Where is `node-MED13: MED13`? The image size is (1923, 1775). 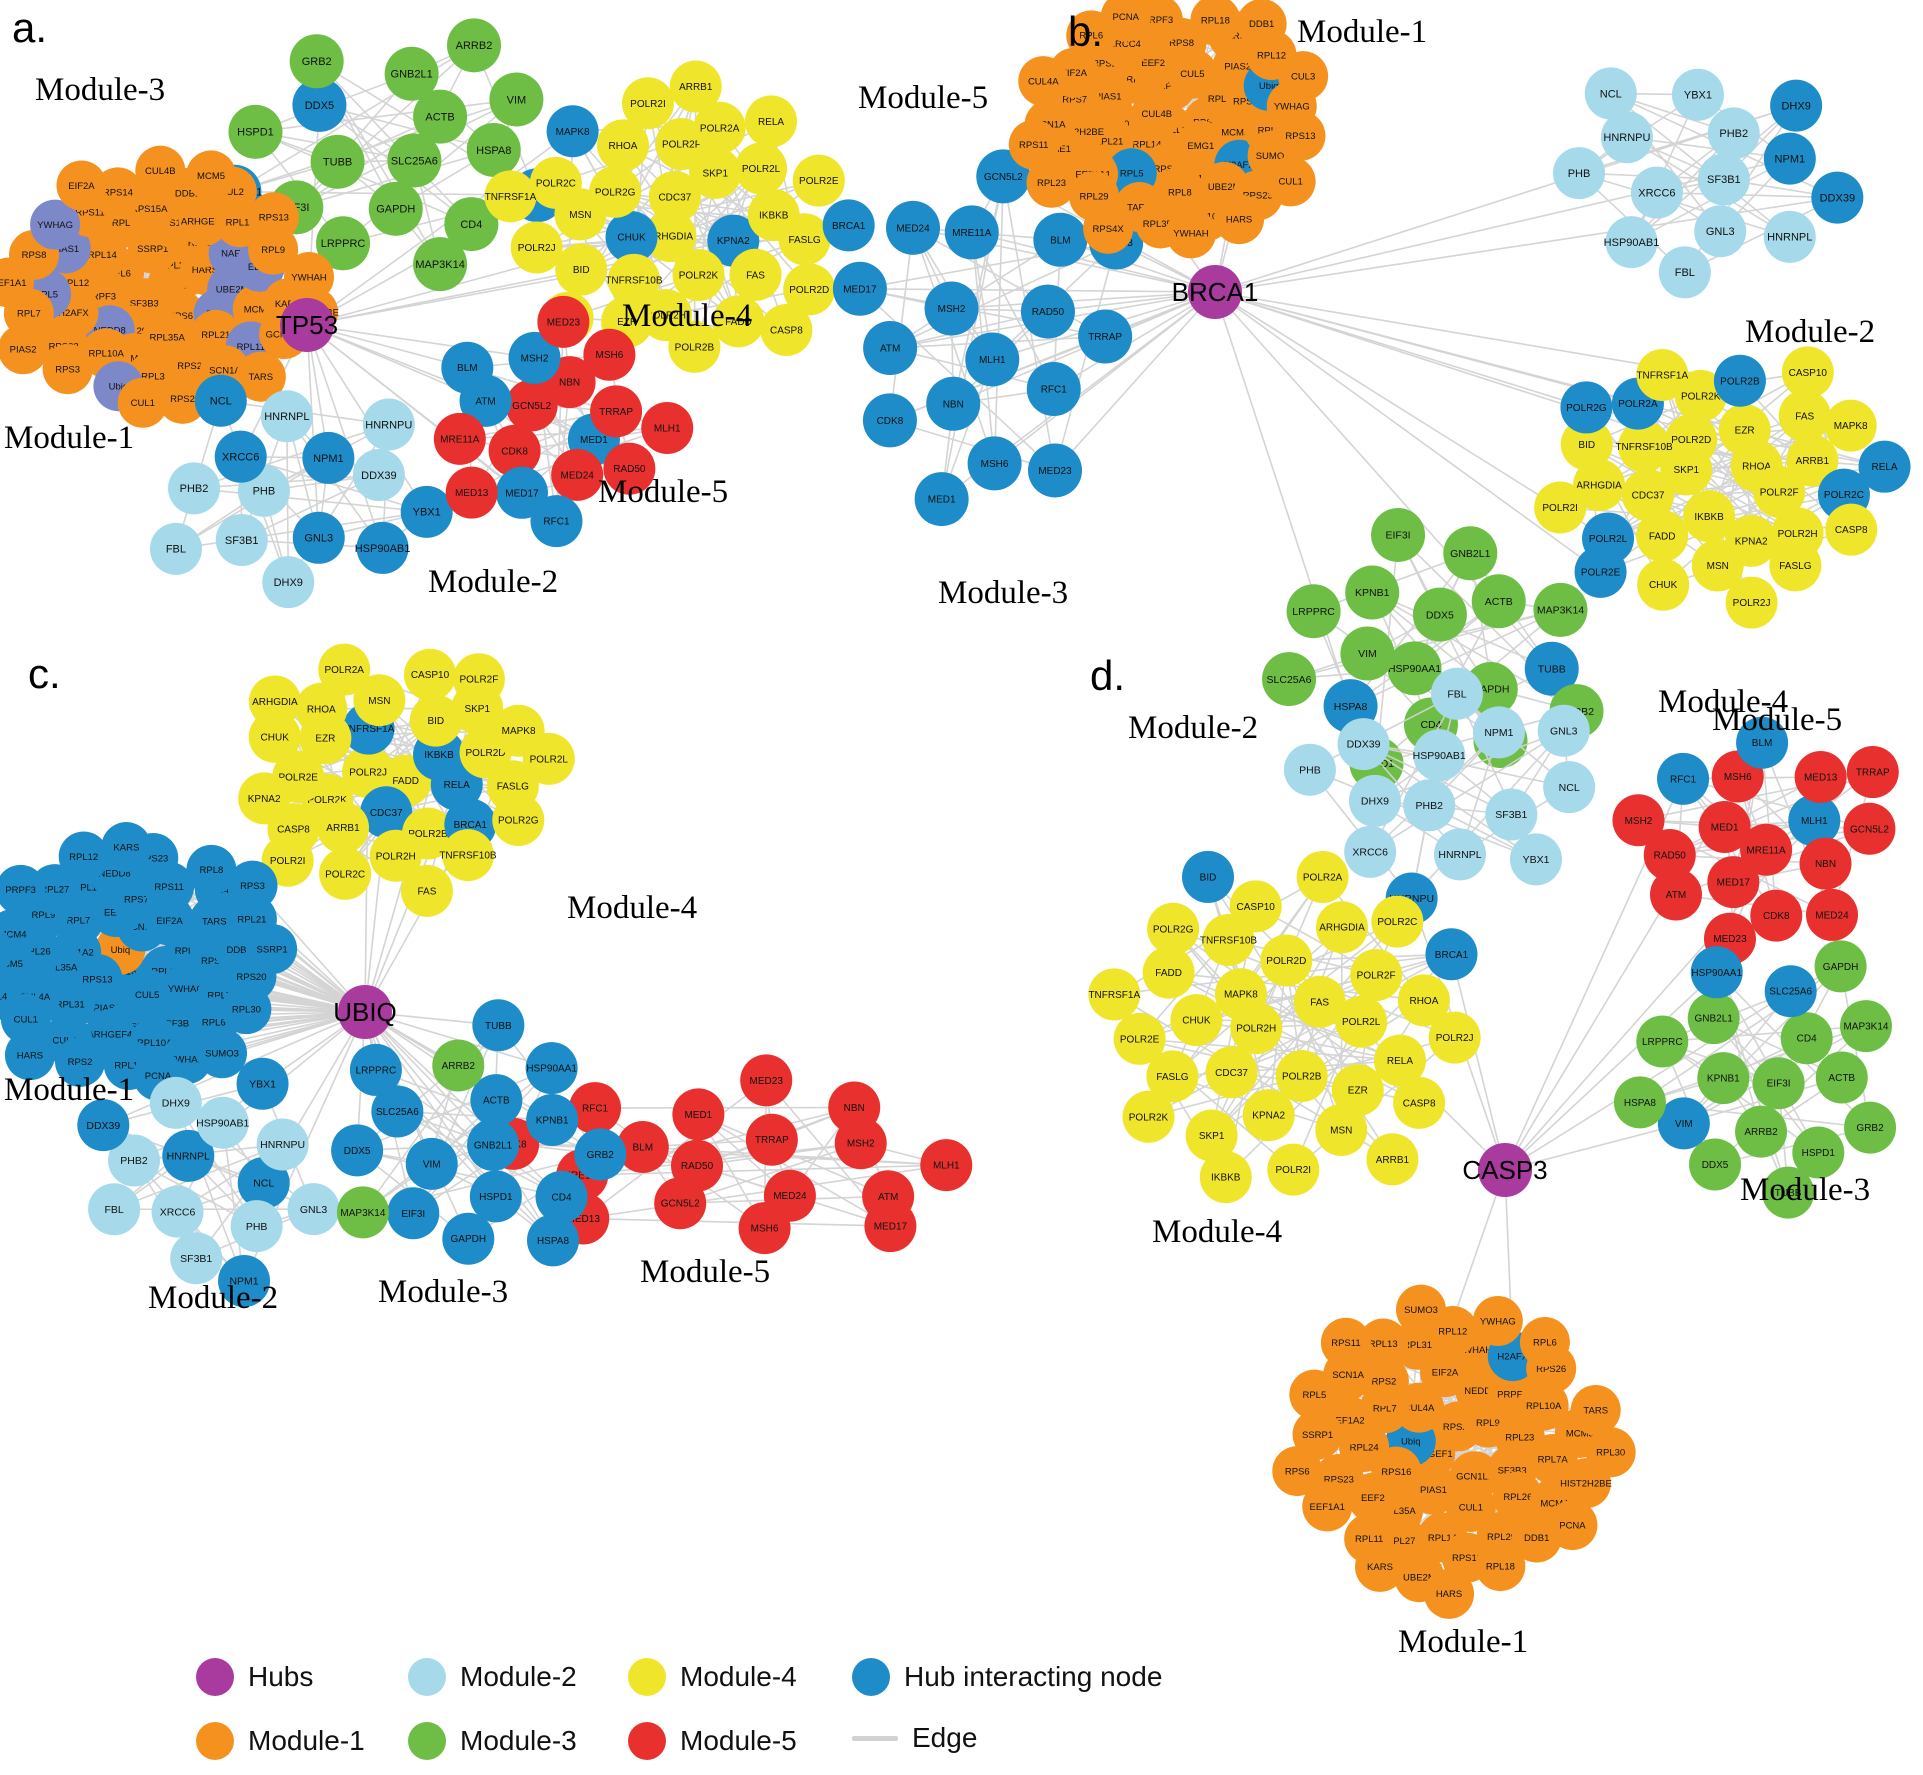
node-MED13: MED13 is located at coordinates (471, 492).